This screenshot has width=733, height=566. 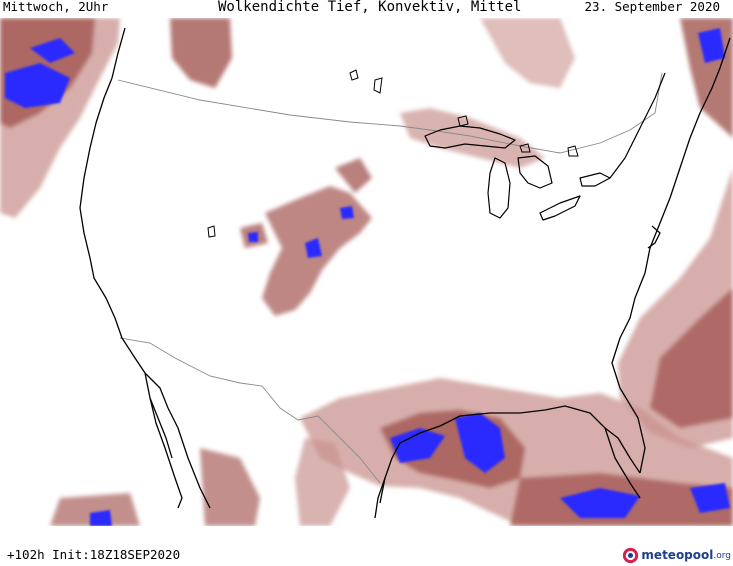 I want to click on meteopool-logo-icon, so click(x=631, y=555).